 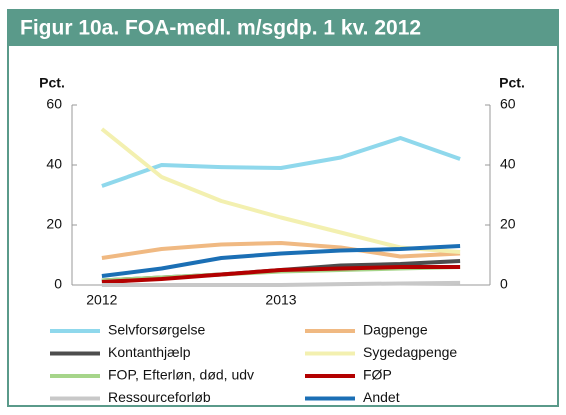 I want to click on y2-tick-label: 60, so click(x=508, y=104).